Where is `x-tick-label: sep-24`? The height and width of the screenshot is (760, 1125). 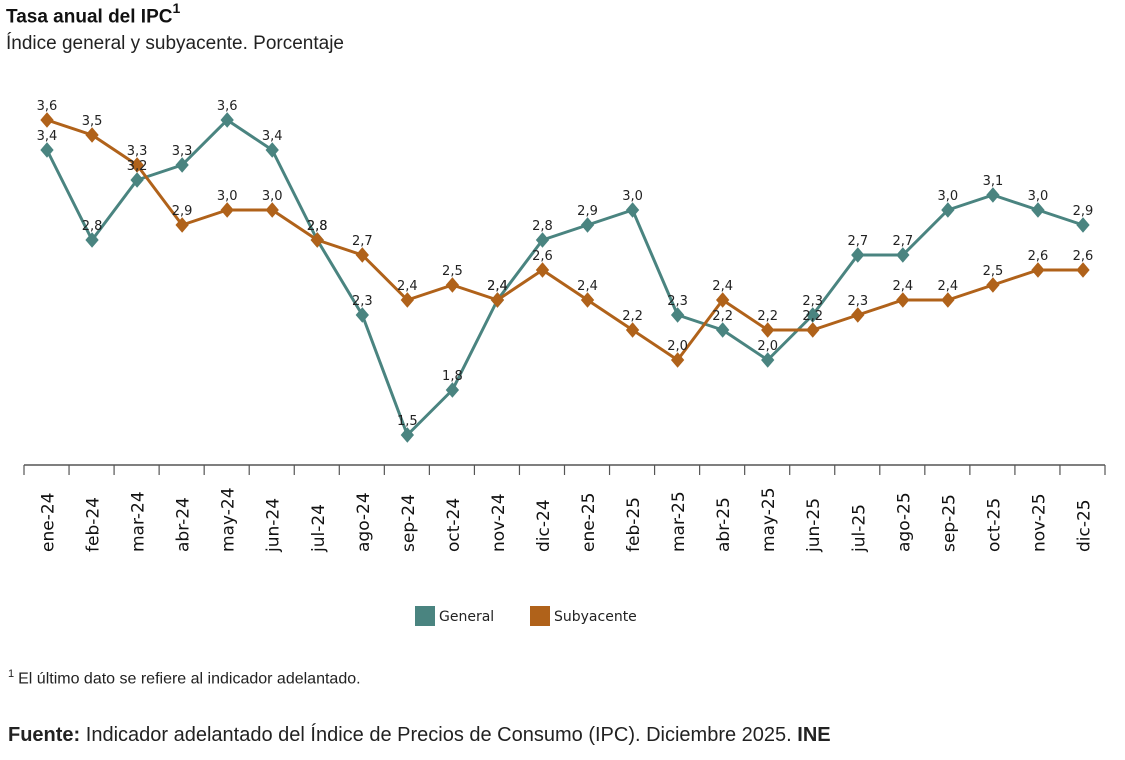
x-tick-label: sep-24 is located at coordinates (409, 523).